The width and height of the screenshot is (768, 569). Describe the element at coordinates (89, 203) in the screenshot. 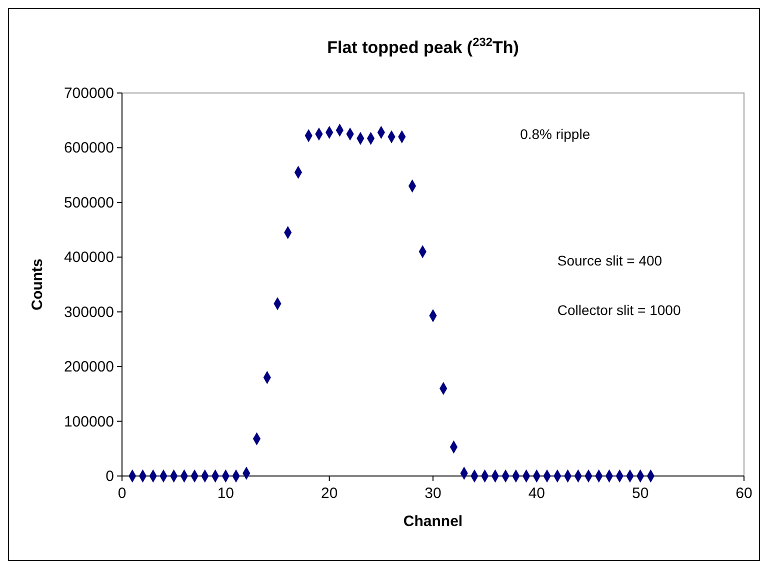

I see `y-tick-label: 500000` at that location.